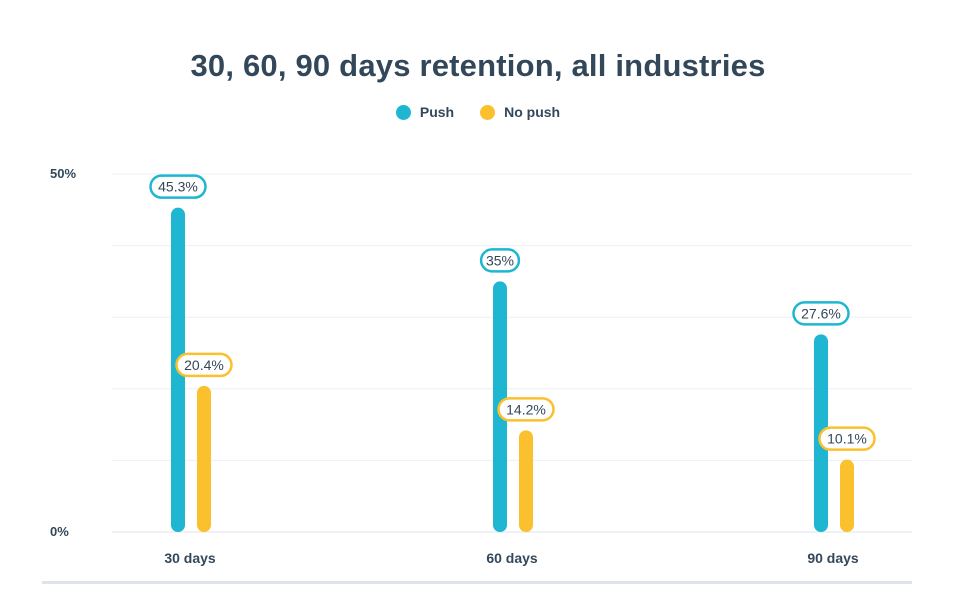  Describe the element at coordinates (403, 112) in the screenshot. I see `legend-swatch-push` at that location.